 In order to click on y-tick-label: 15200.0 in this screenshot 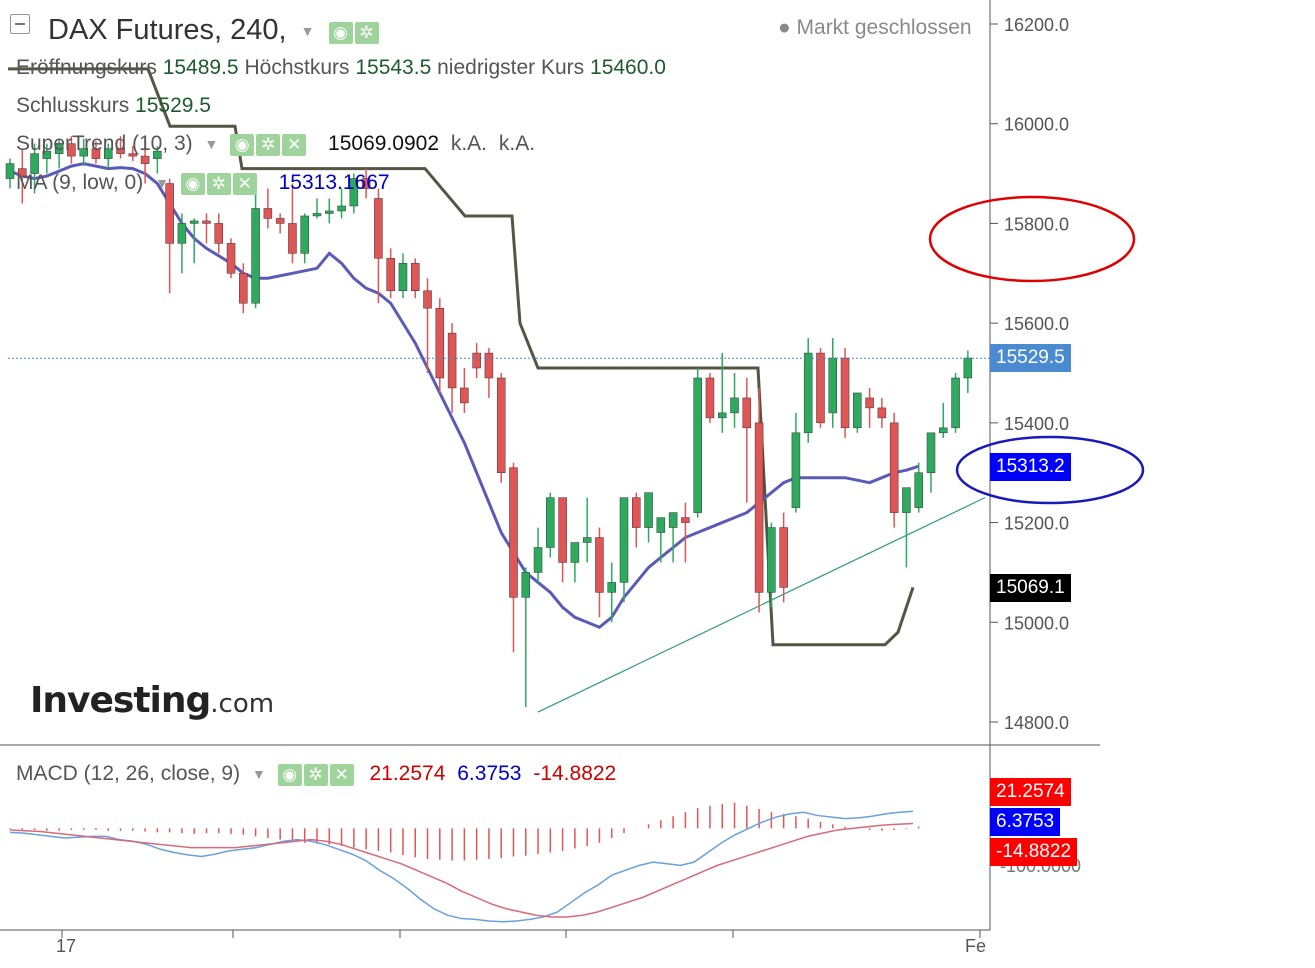, I will do `click(1036, 524)`.